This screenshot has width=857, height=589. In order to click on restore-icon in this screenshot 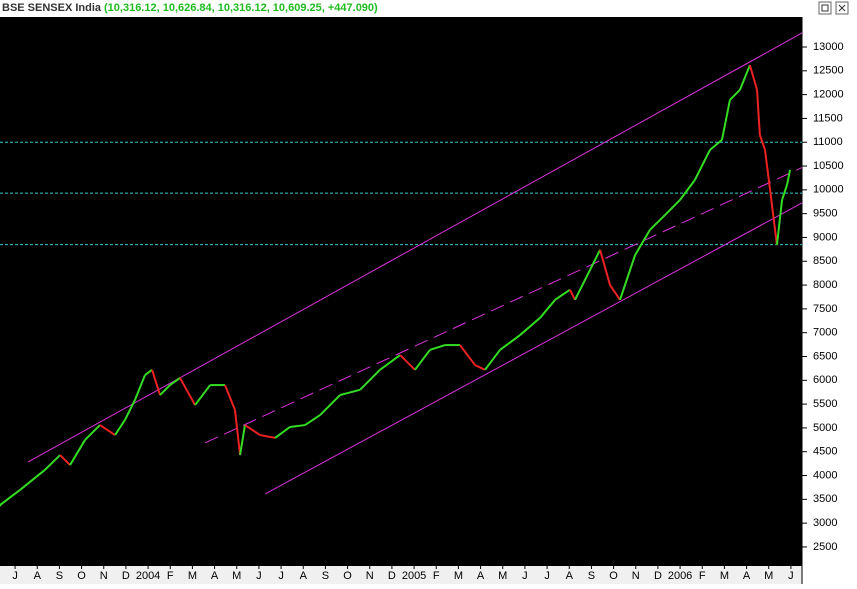, I will do `click(825, 8)`.